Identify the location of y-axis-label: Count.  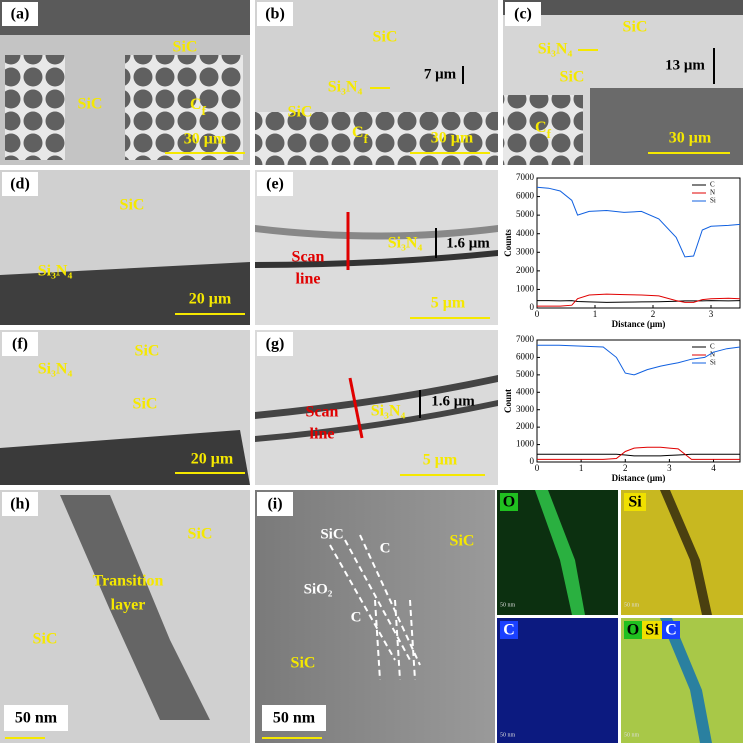
(508, 401).